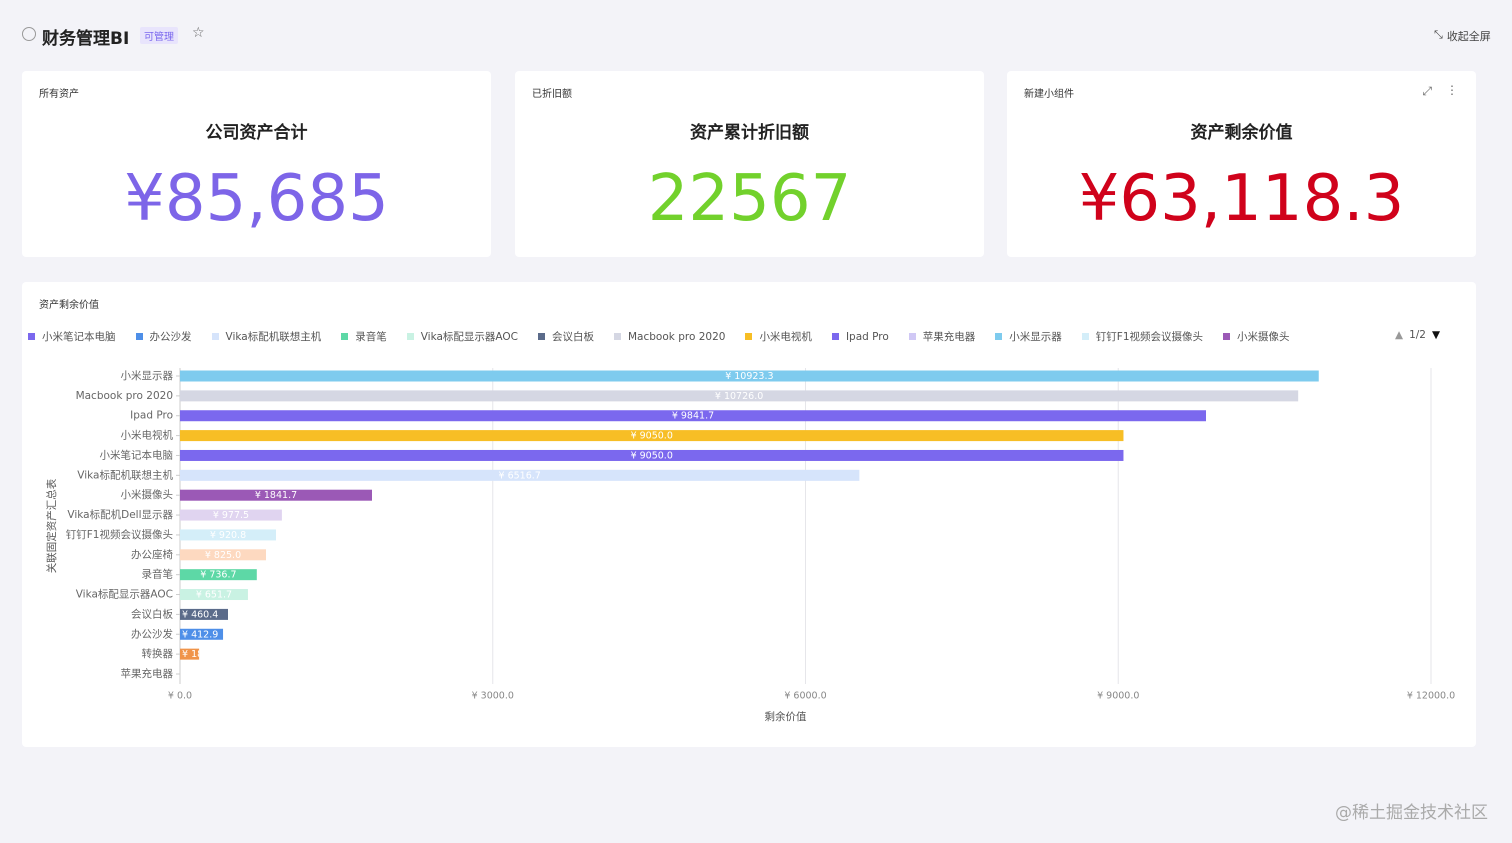  Describe the element at coordinates (147, 494) in the screenshot. I see `y-tick-label: 小米摄像头` at that location.